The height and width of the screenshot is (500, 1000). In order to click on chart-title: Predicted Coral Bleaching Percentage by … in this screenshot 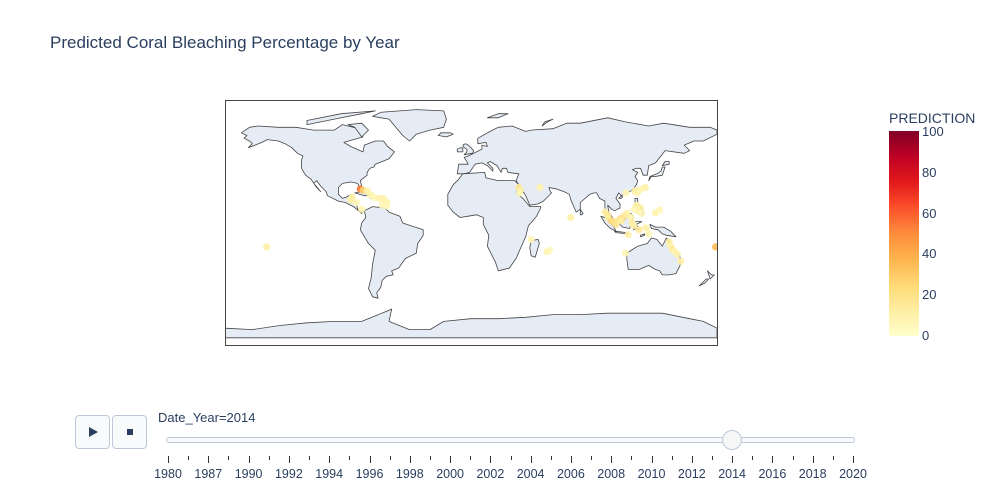, I will do `click(225, 42)`.